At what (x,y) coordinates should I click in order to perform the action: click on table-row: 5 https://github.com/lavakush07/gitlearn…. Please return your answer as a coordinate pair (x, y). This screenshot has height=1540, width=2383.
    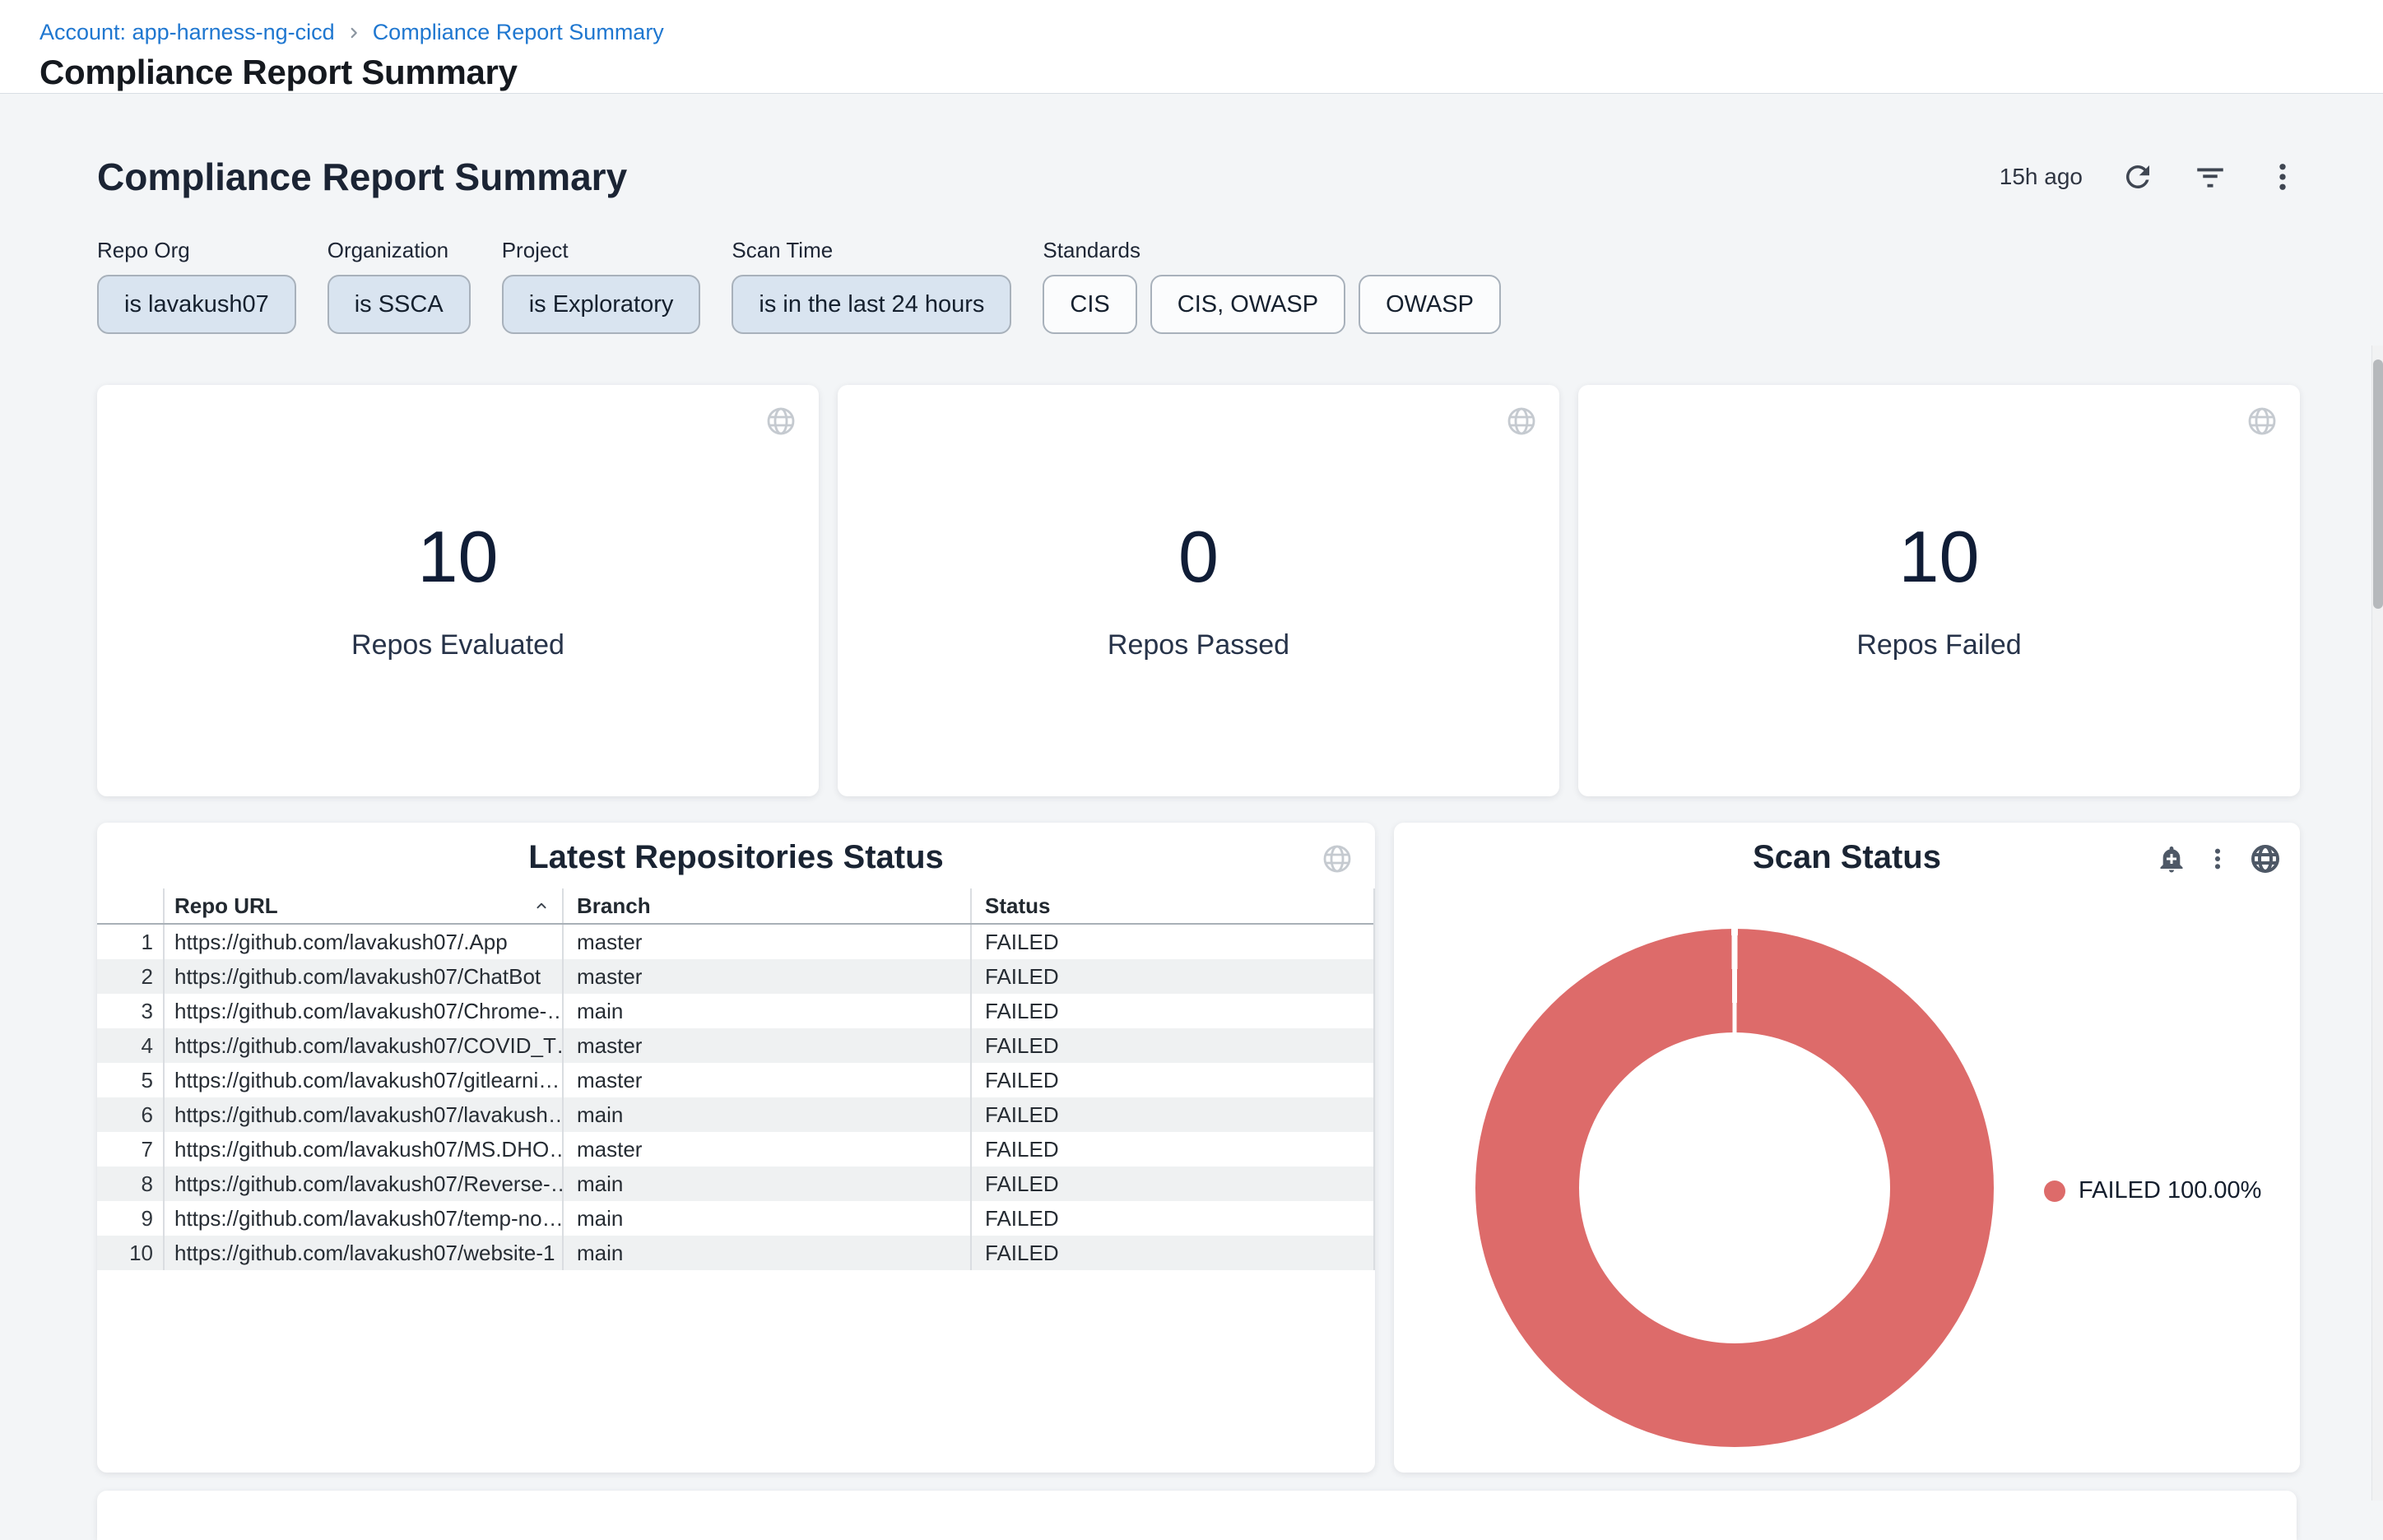
    Looking at the image, I should click on (735, 1080).